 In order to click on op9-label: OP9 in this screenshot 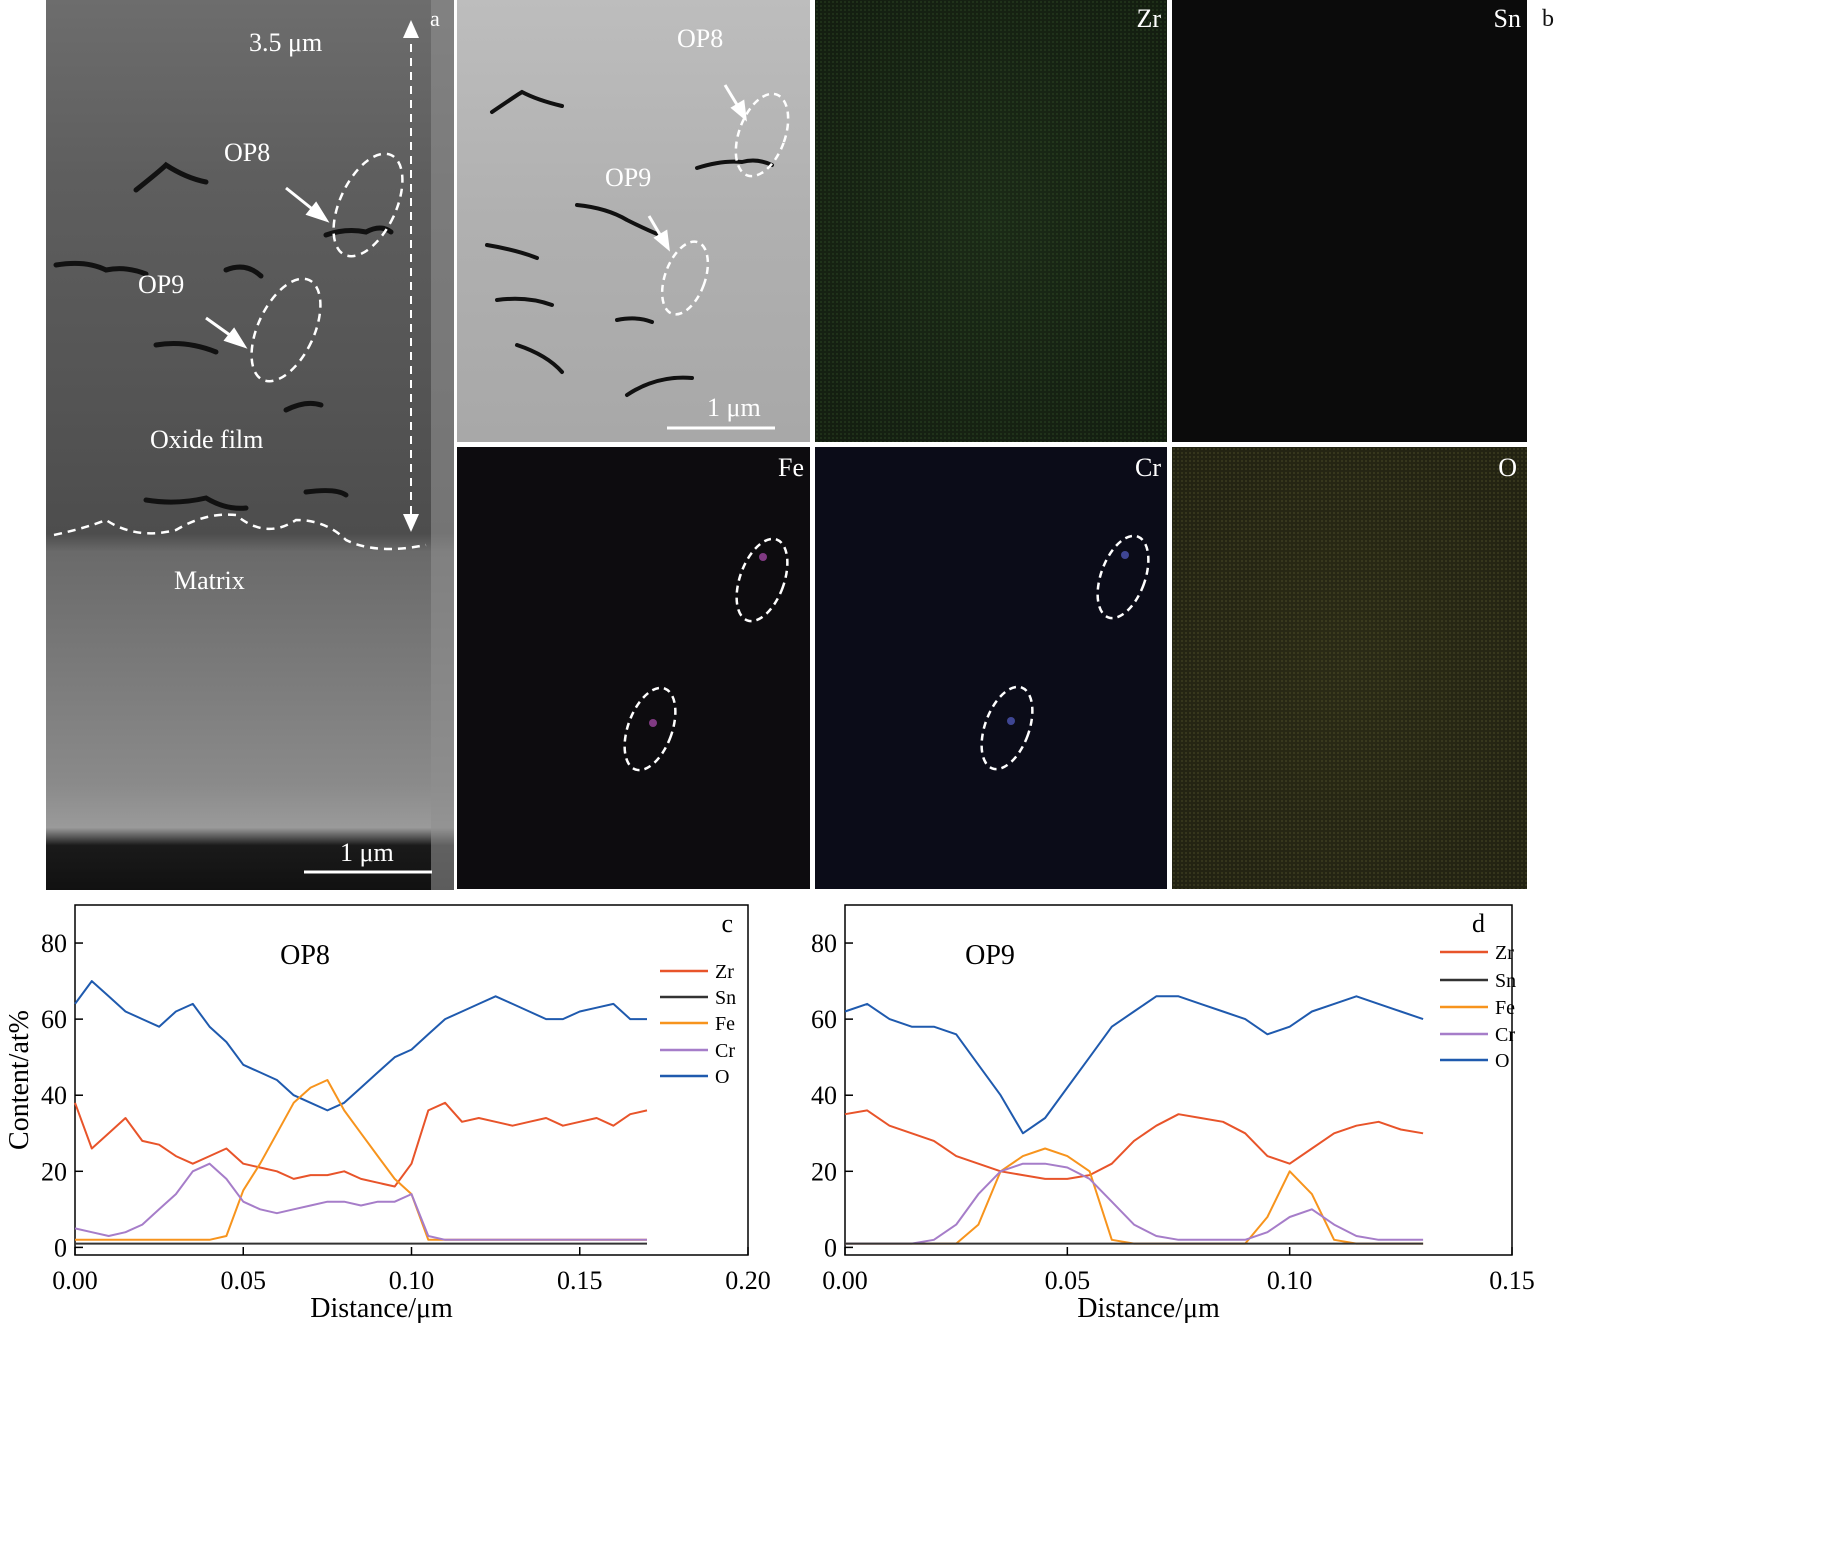, I will do `click(161, 284)`.